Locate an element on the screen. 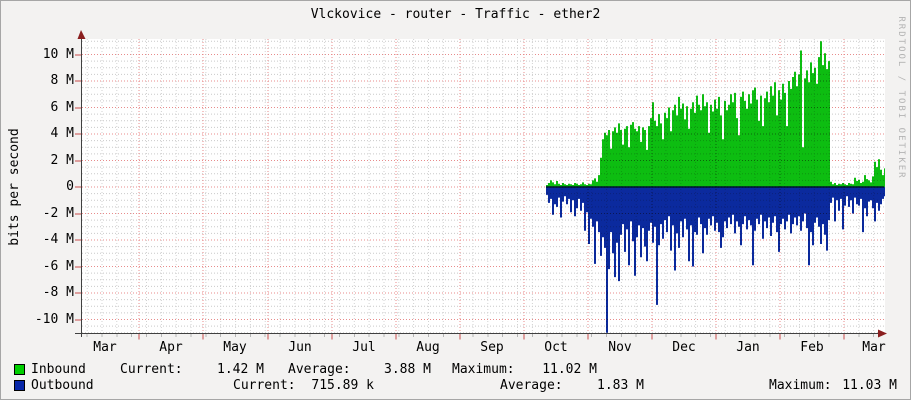 This screenshot has height=400, width=911. y-tick-label: 4 M is located at coordinates (62, 133).